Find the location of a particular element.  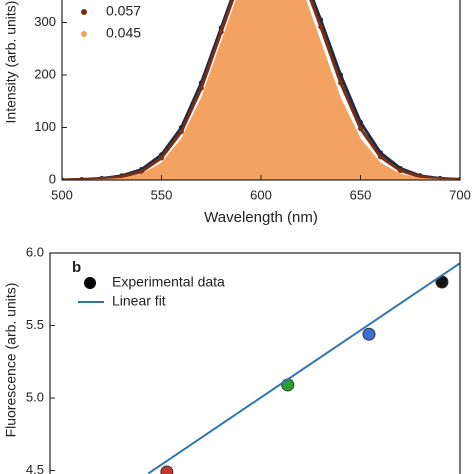

y-axis-label: Fluorescence (arb. units) is located at coordinates (11, 360).